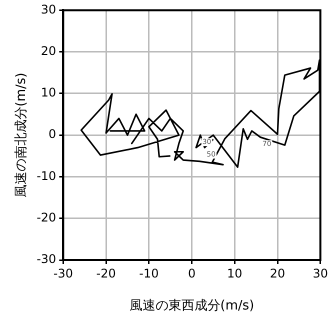 This screenshot has height=318, width=331. I want to click on y-tick-label: 10, so click(48, 93).